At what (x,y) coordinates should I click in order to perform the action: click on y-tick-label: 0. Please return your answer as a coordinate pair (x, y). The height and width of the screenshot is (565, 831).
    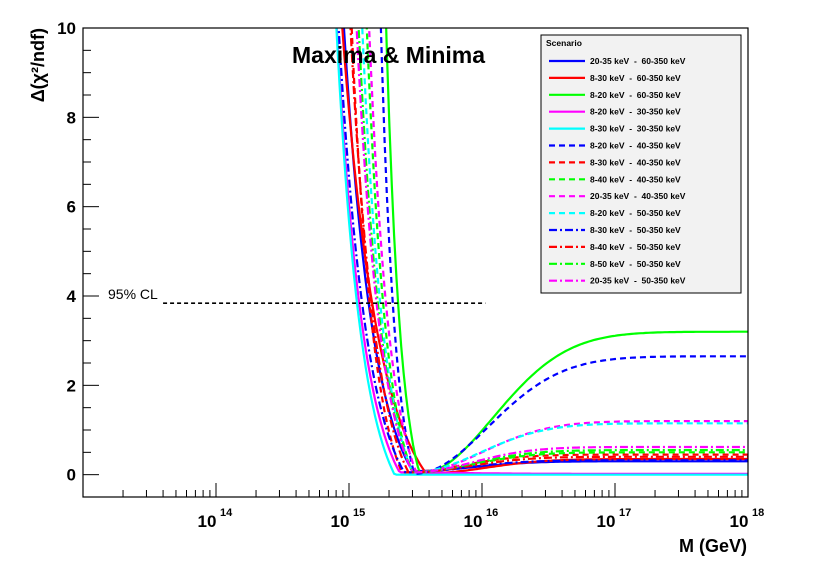
    Looking at the image, I should click on (71, 475).